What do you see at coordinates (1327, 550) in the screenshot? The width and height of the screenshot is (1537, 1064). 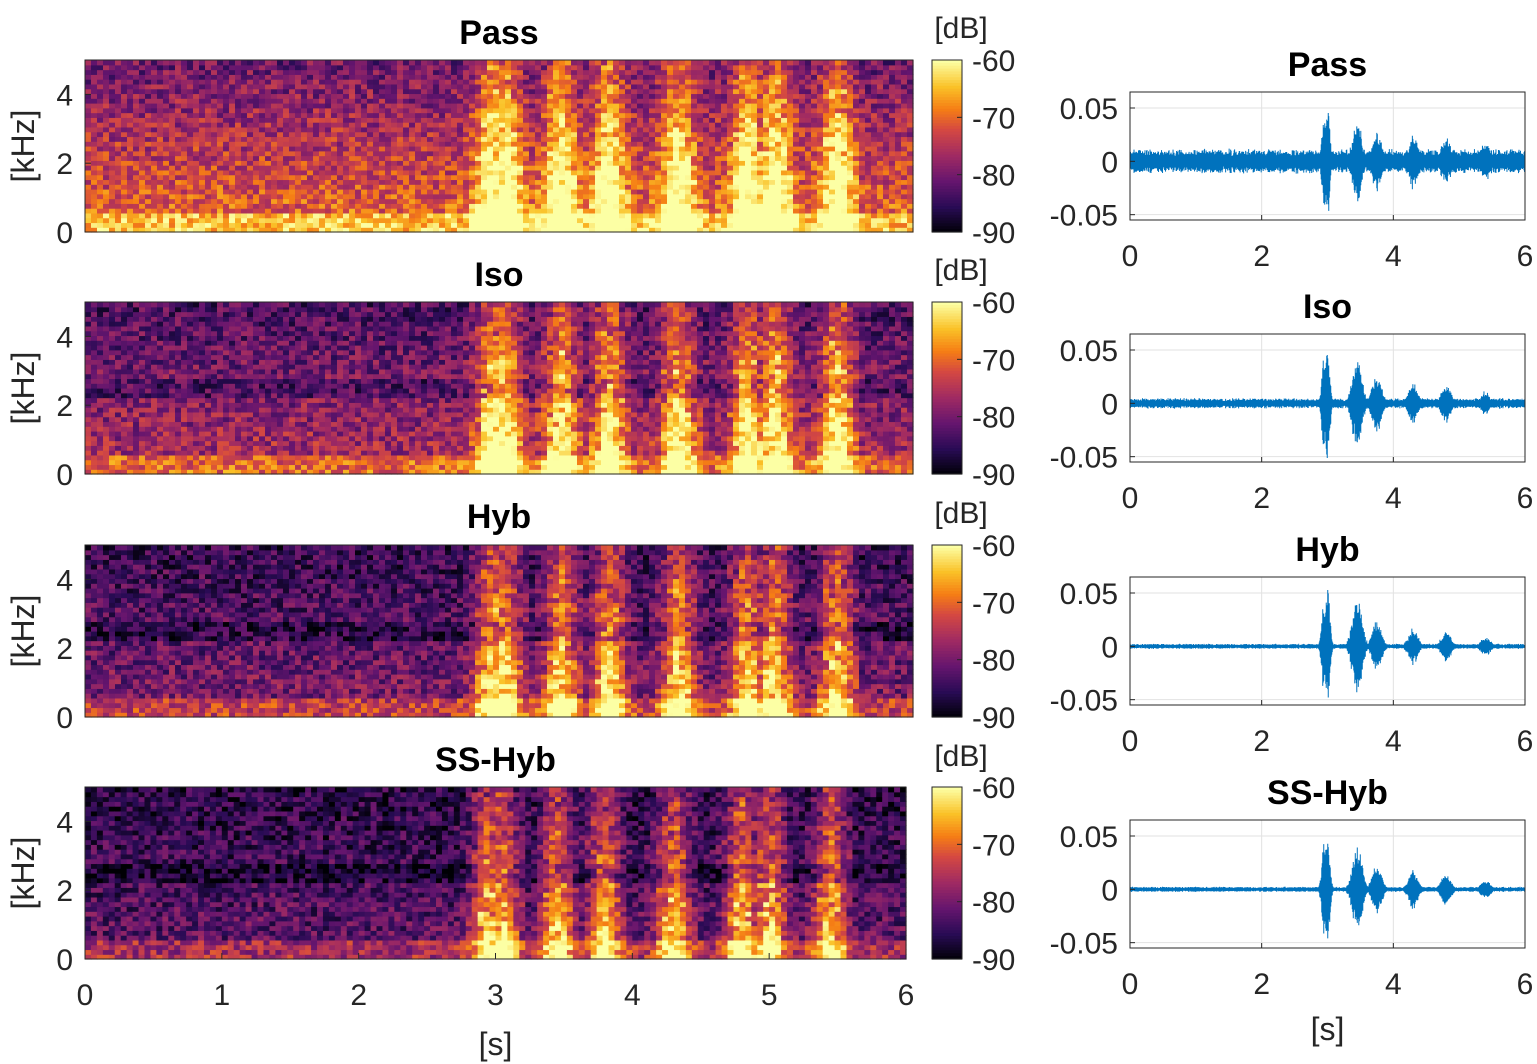 I see `waveform-title: Hyb` at bounding box center [1327, 550].